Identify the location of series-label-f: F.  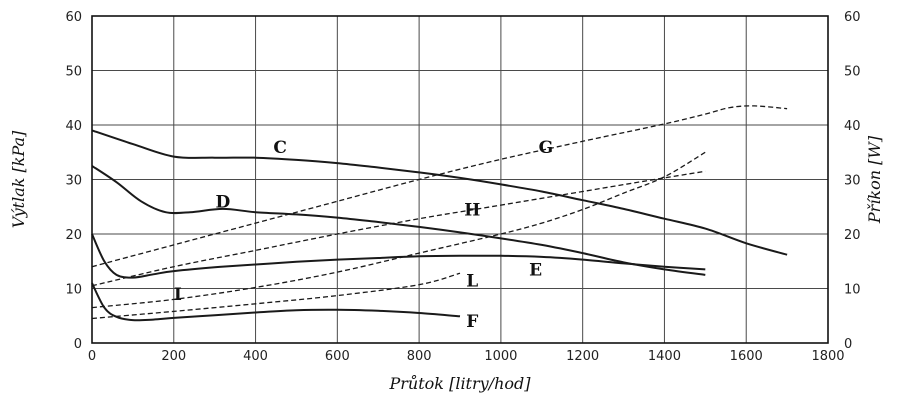
(472, 322).